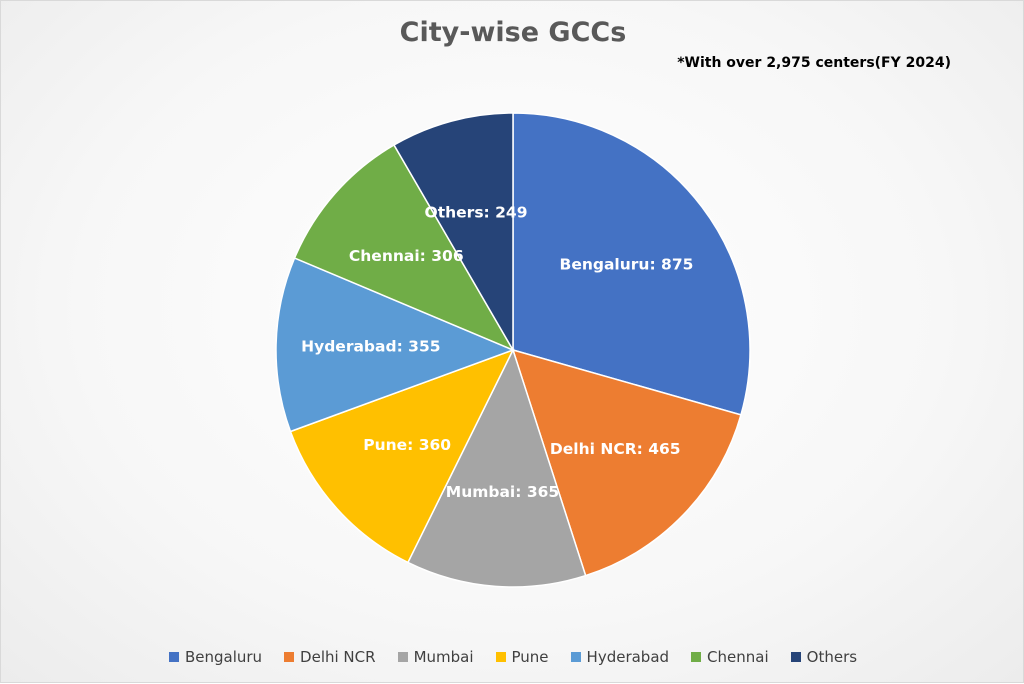 The height and width of the screenshot is (684, 1024). I want to click on chart-title: City-wise GCCs, so click(513, 32).